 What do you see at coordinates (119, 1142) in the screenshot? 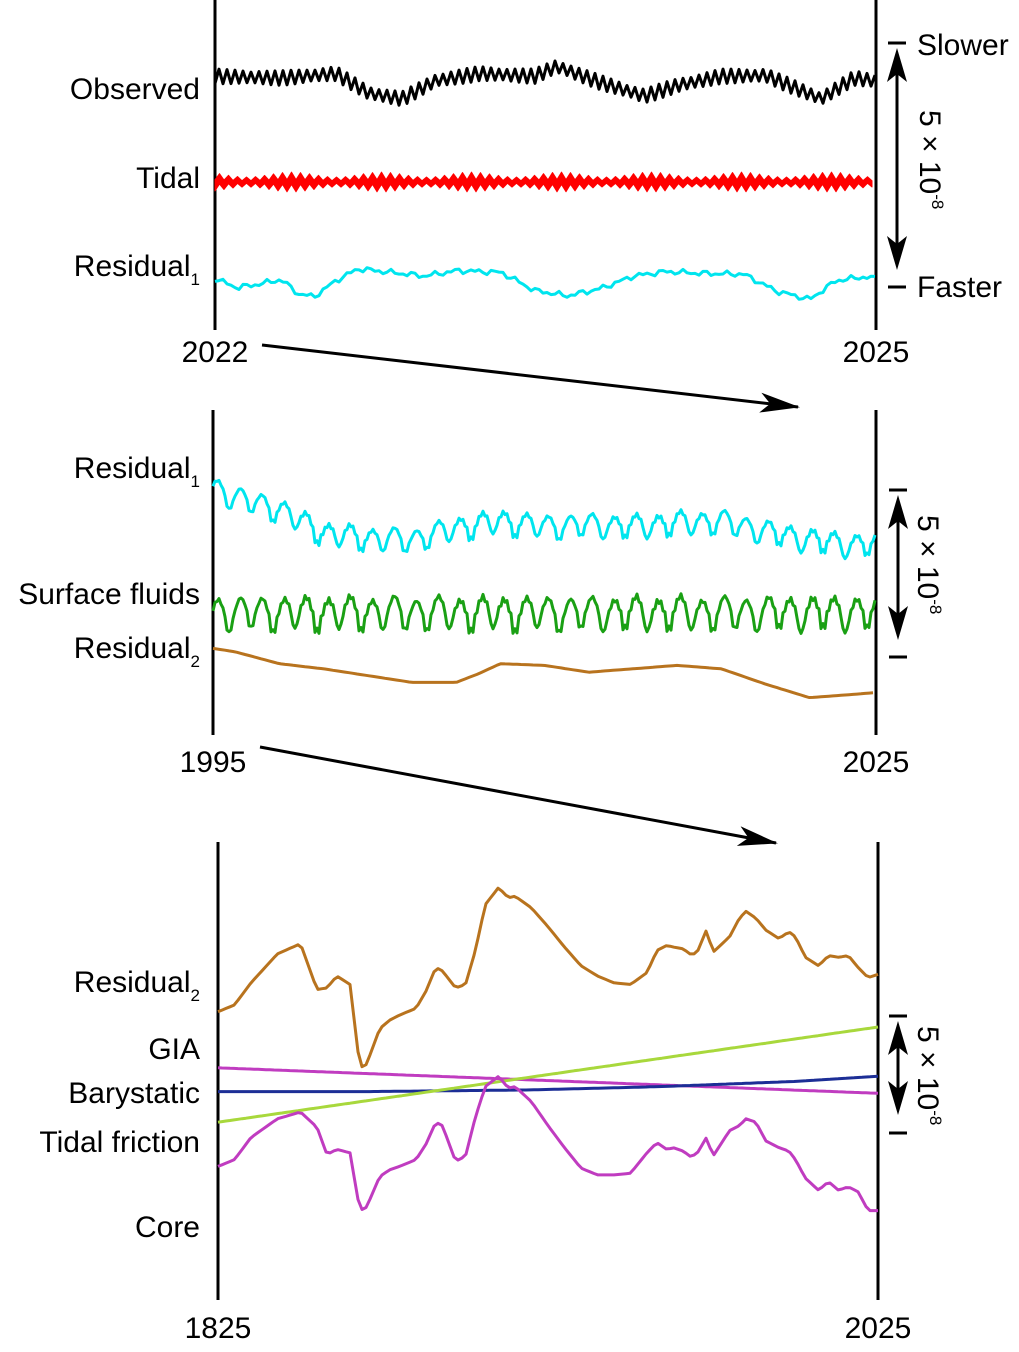
I see `series-tidal-friction-label: Tidal friction` at bounding box center [119, 1142].